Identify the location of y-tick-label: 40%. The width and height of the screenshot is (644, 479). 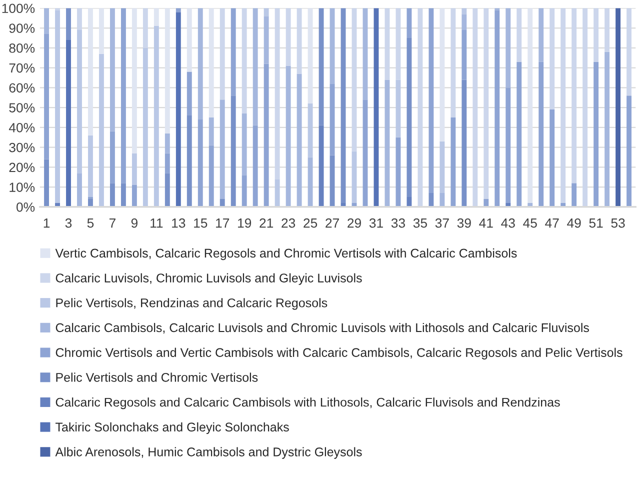
(21, 127).